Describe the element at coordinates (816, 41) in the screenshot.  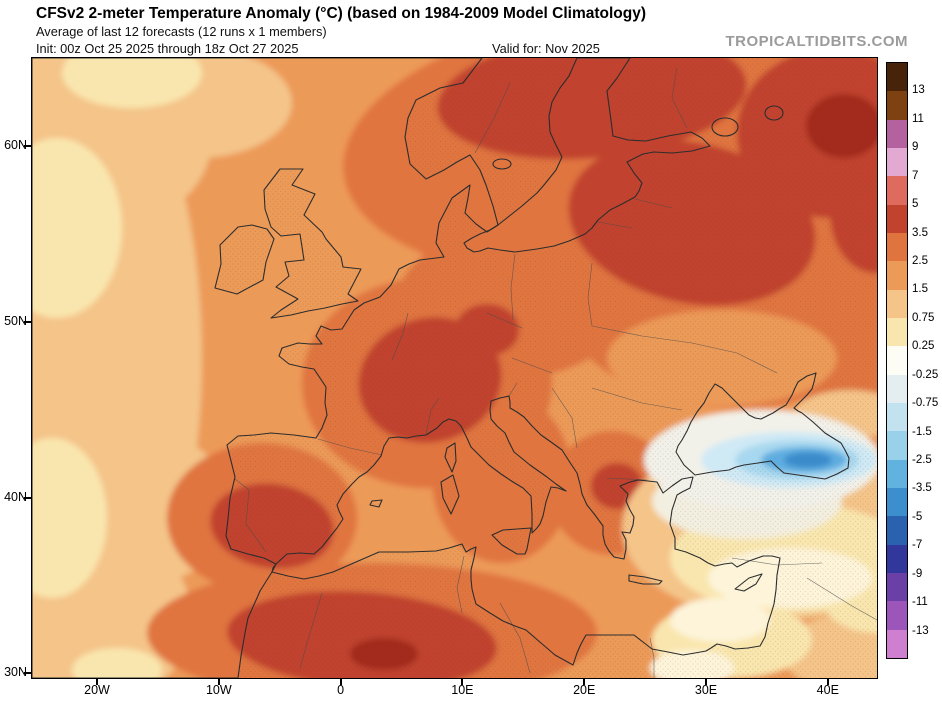
I see `site-watermark: TROPICALTIDBITS.COM` at that location.